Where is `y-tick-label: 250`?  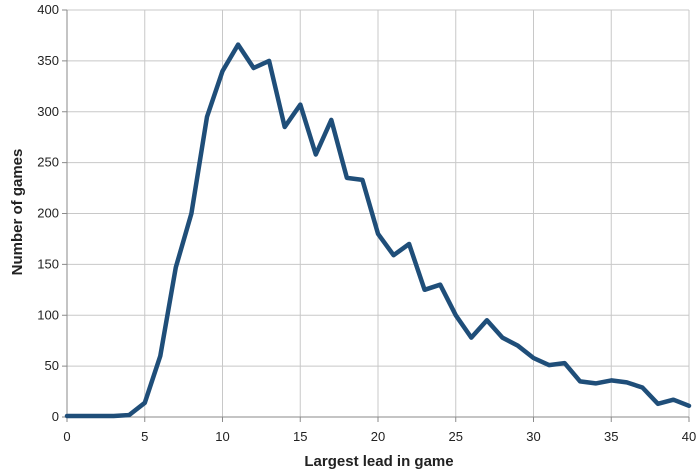 y-tick-label: 250 is located at coordinates (48, 162).